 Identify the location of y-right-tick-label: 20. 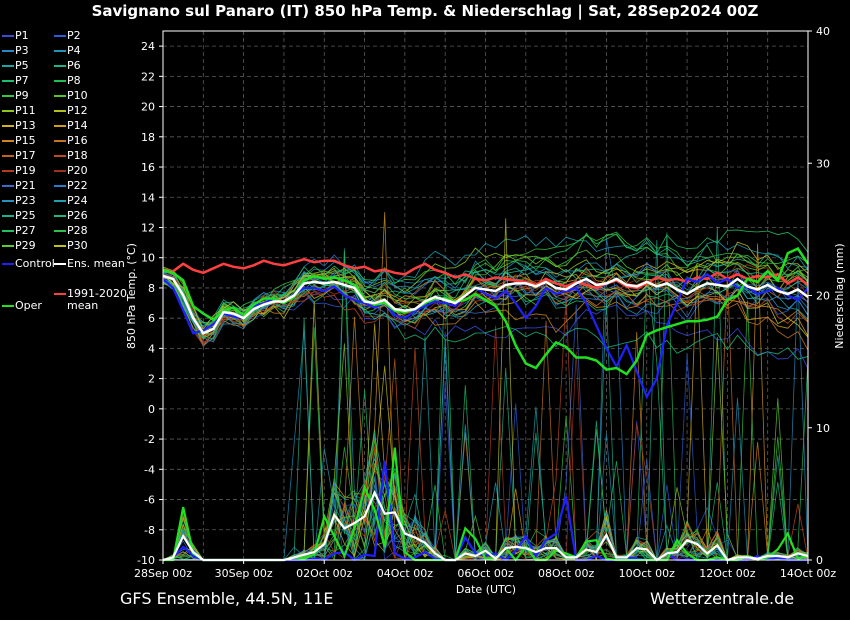
(823, 296).